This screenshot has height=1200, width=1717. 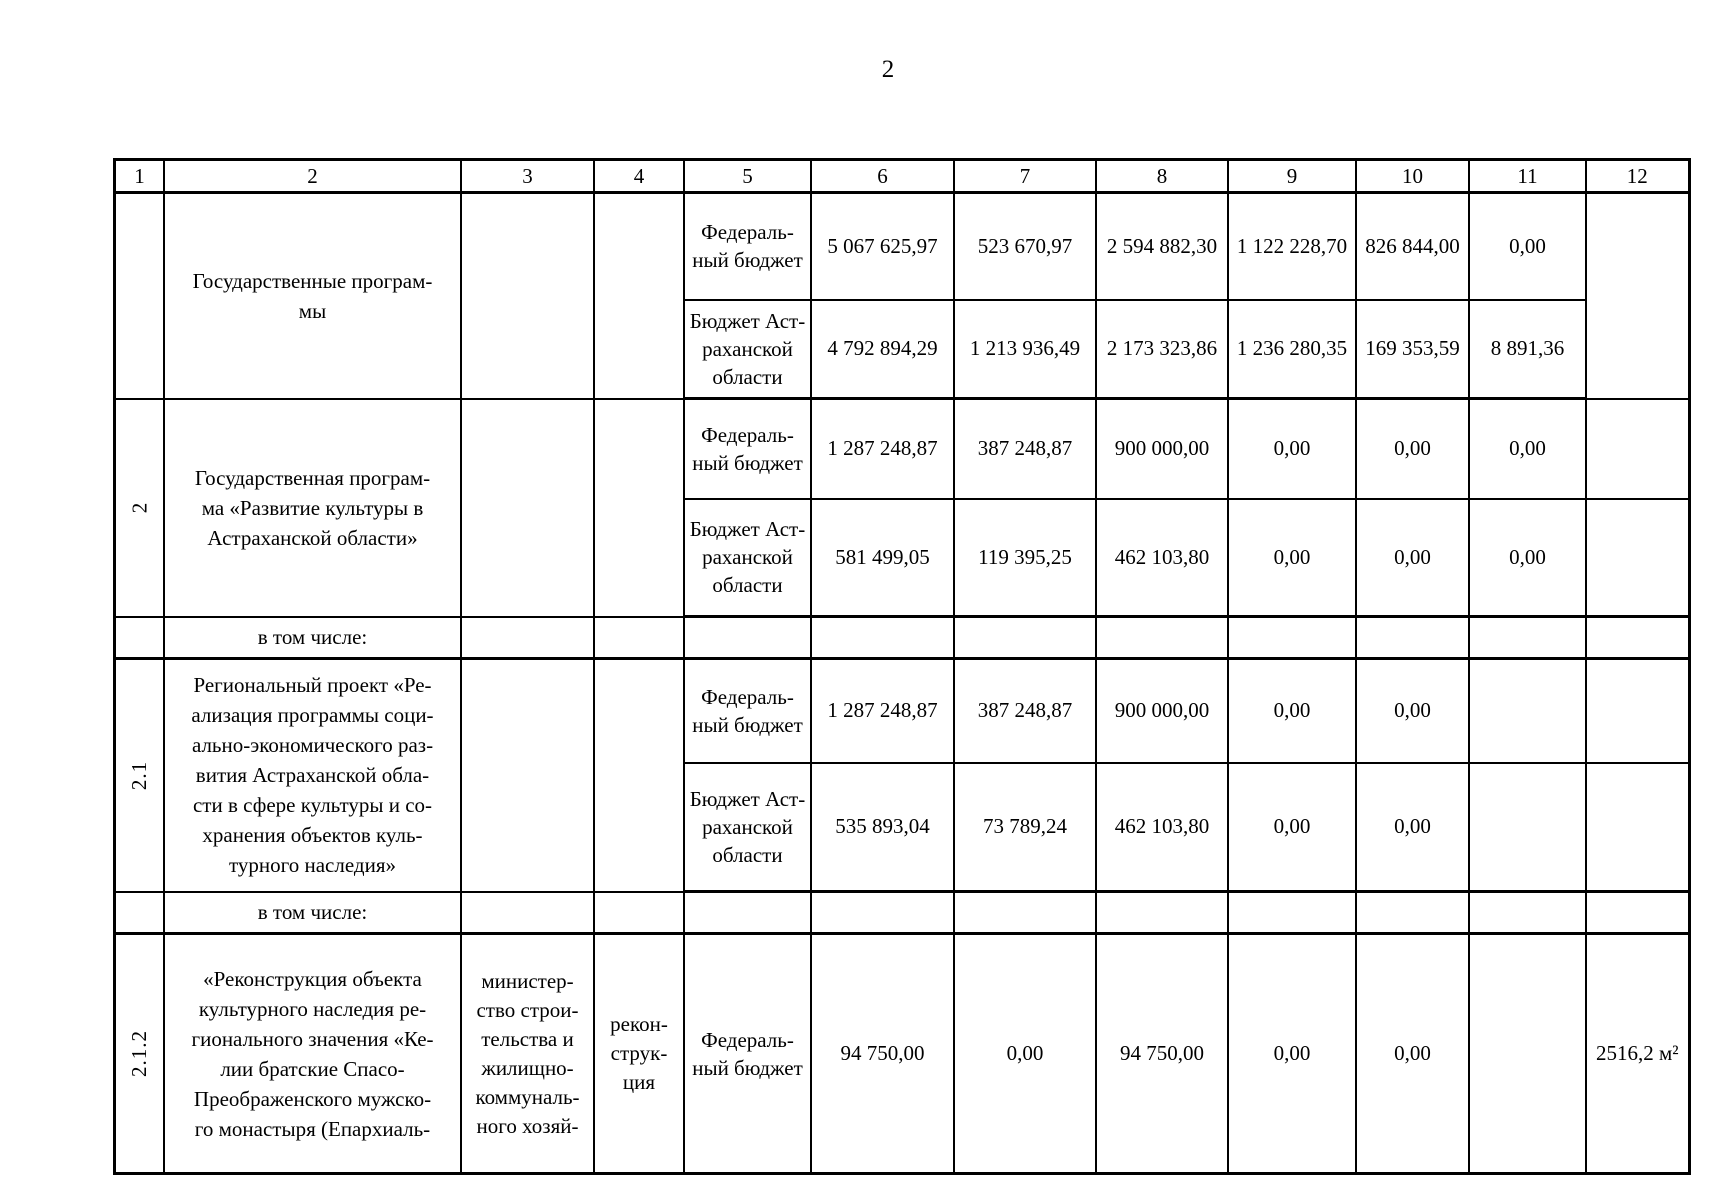 I want to click on col-header-10: 10, so click(x=1412, y=176).